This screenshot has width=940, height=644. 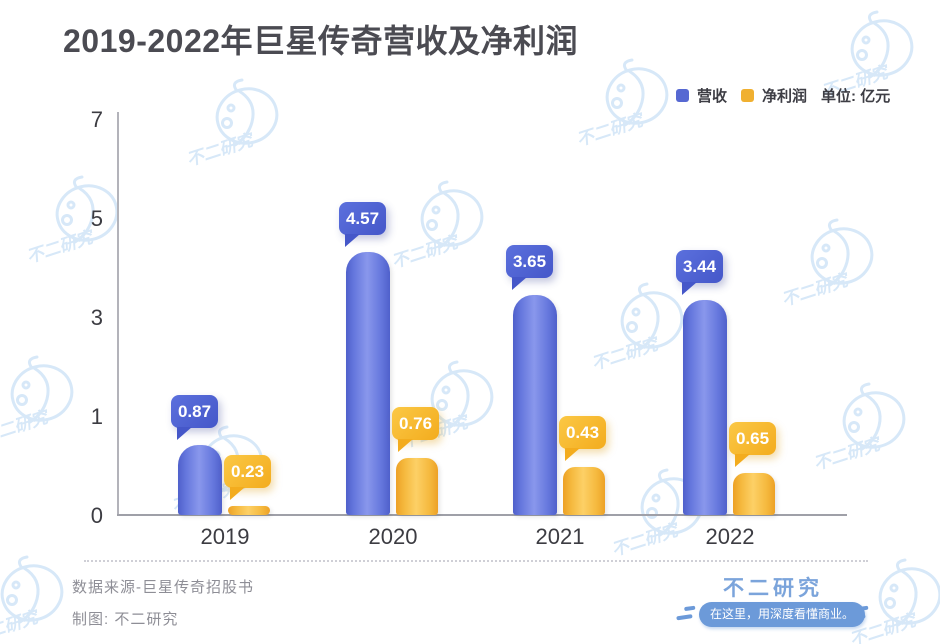 What do you see at coordinates (96, 119) in the screenshot?
I see `y-tick-label: 7` at bounding box center [96, 119].